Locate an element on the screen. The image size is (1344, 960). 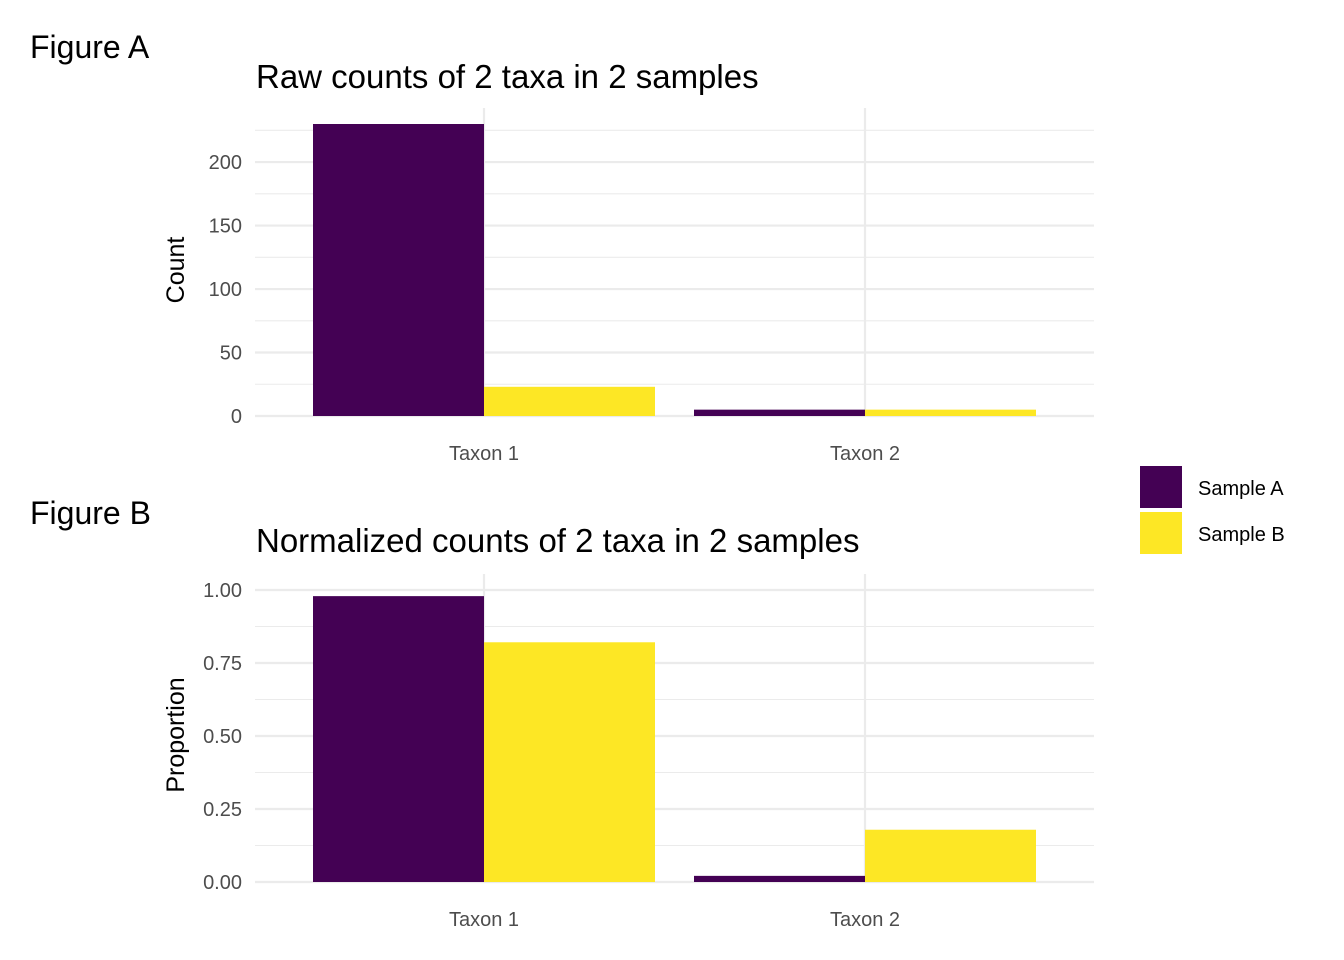
legend-label-sample-a: Sample A is located at coordinates (1241, 489).